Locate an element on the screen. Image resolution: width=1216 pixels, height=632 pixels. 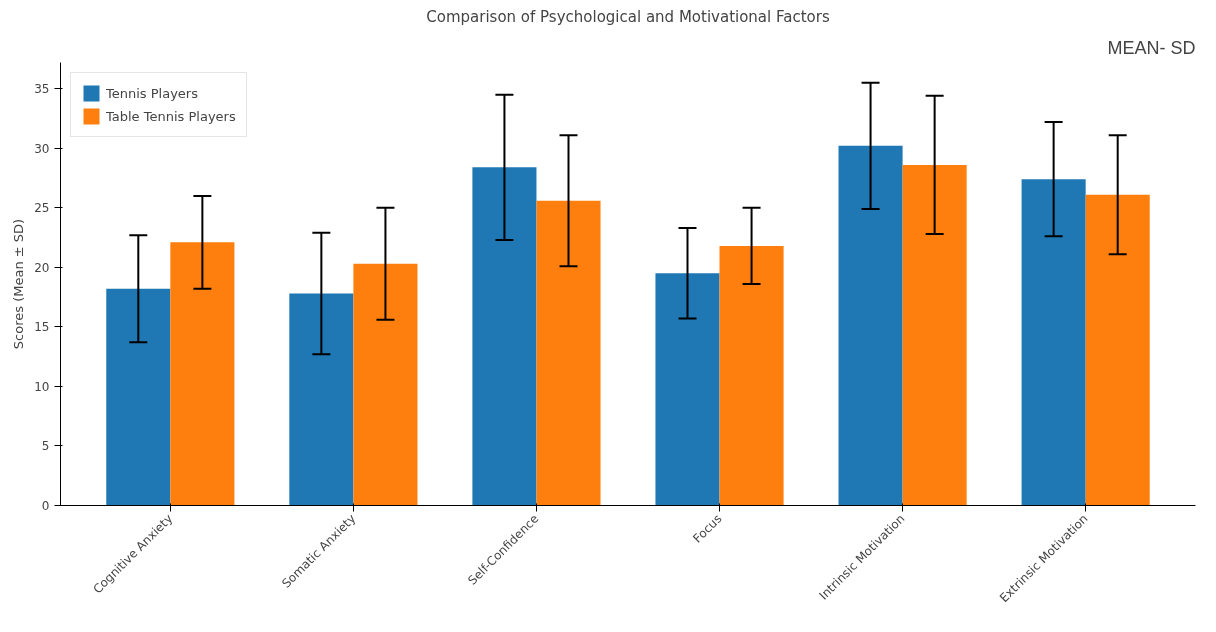
y-axis-title: Scores (Mean ± SD) is located at coordinates (19, 284).